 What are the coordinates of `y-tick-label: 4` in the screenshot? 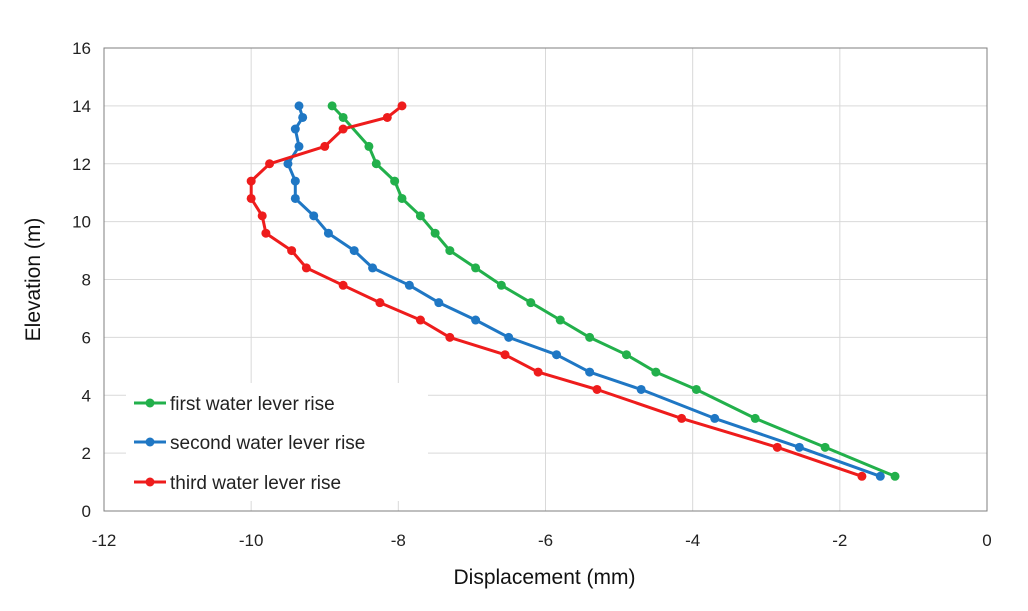 It's located at (86, 395).